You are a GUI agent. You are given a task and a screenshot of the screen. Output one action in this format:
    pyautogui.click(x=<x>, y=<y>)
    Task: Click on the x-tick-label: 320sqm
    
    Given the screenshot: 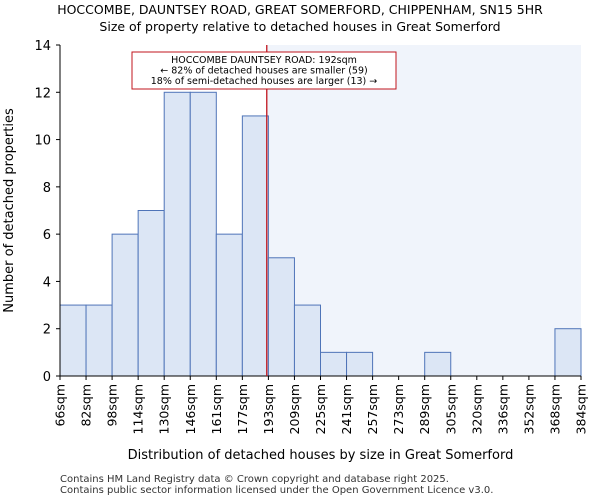 What is the action you would take?
    pyautogui.click(x=476, y=409)
    